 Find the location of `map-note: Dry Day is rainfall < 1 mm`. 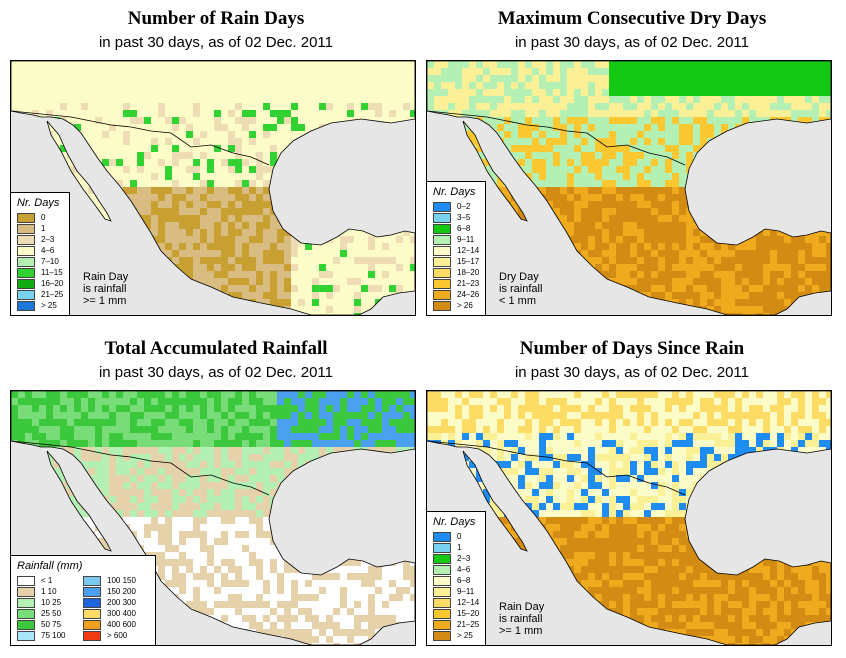

map-note: Dry Day is rainfall < 1 mm is located at coordinates (520, 289).